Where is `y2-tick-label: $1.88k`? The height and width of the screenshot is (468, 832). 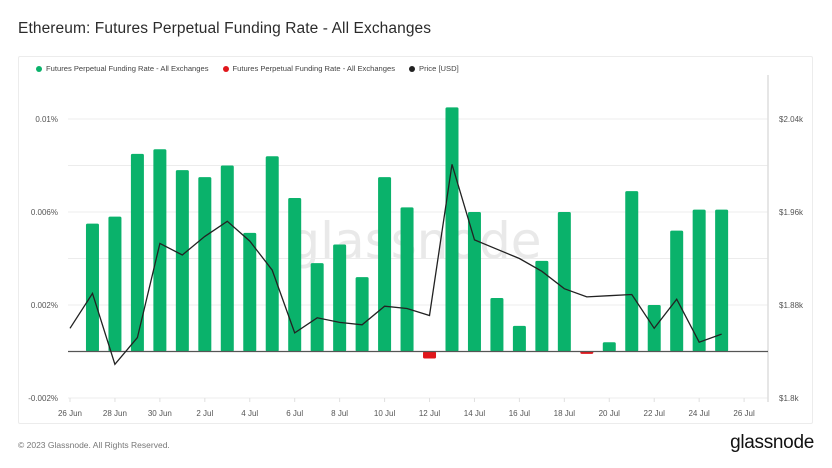 y2-tick-label: $1.88k is located at coordinates (791, 305).